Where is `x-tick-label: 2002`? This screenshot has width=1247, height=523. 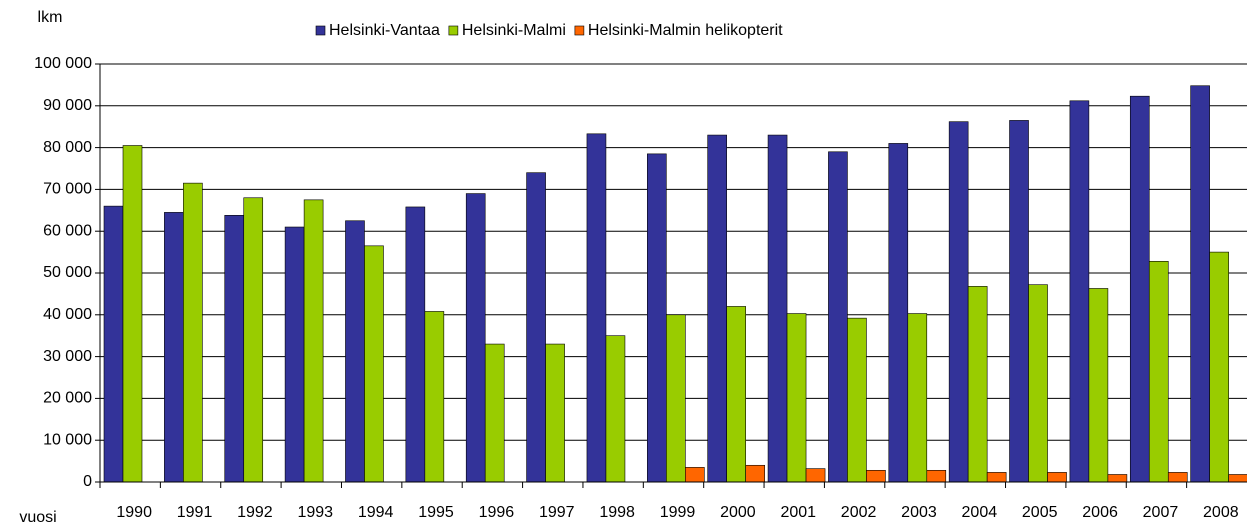
x-tick-label: 2002 is located at coordinates (859, 512).